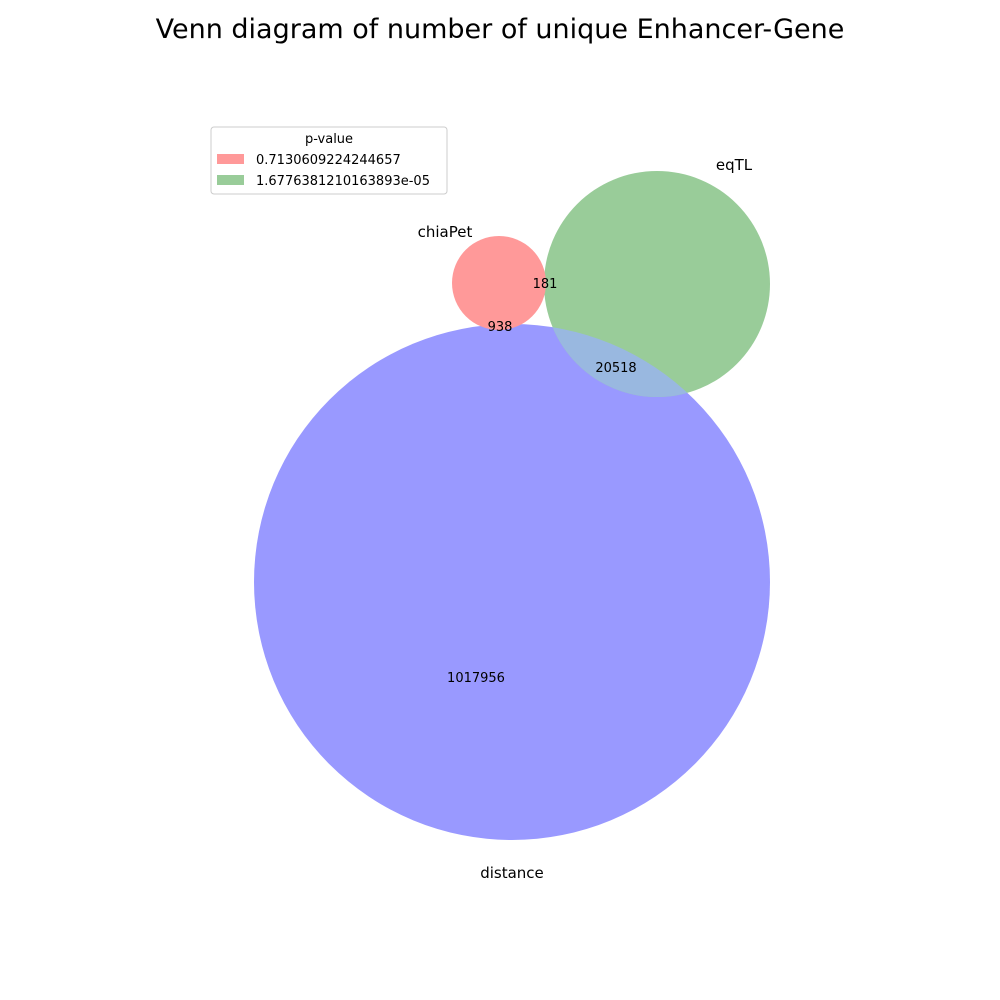 This screenshot has height=1000, width=1000. I want to click on legend-swatch-eqtl, so click(230, 180).